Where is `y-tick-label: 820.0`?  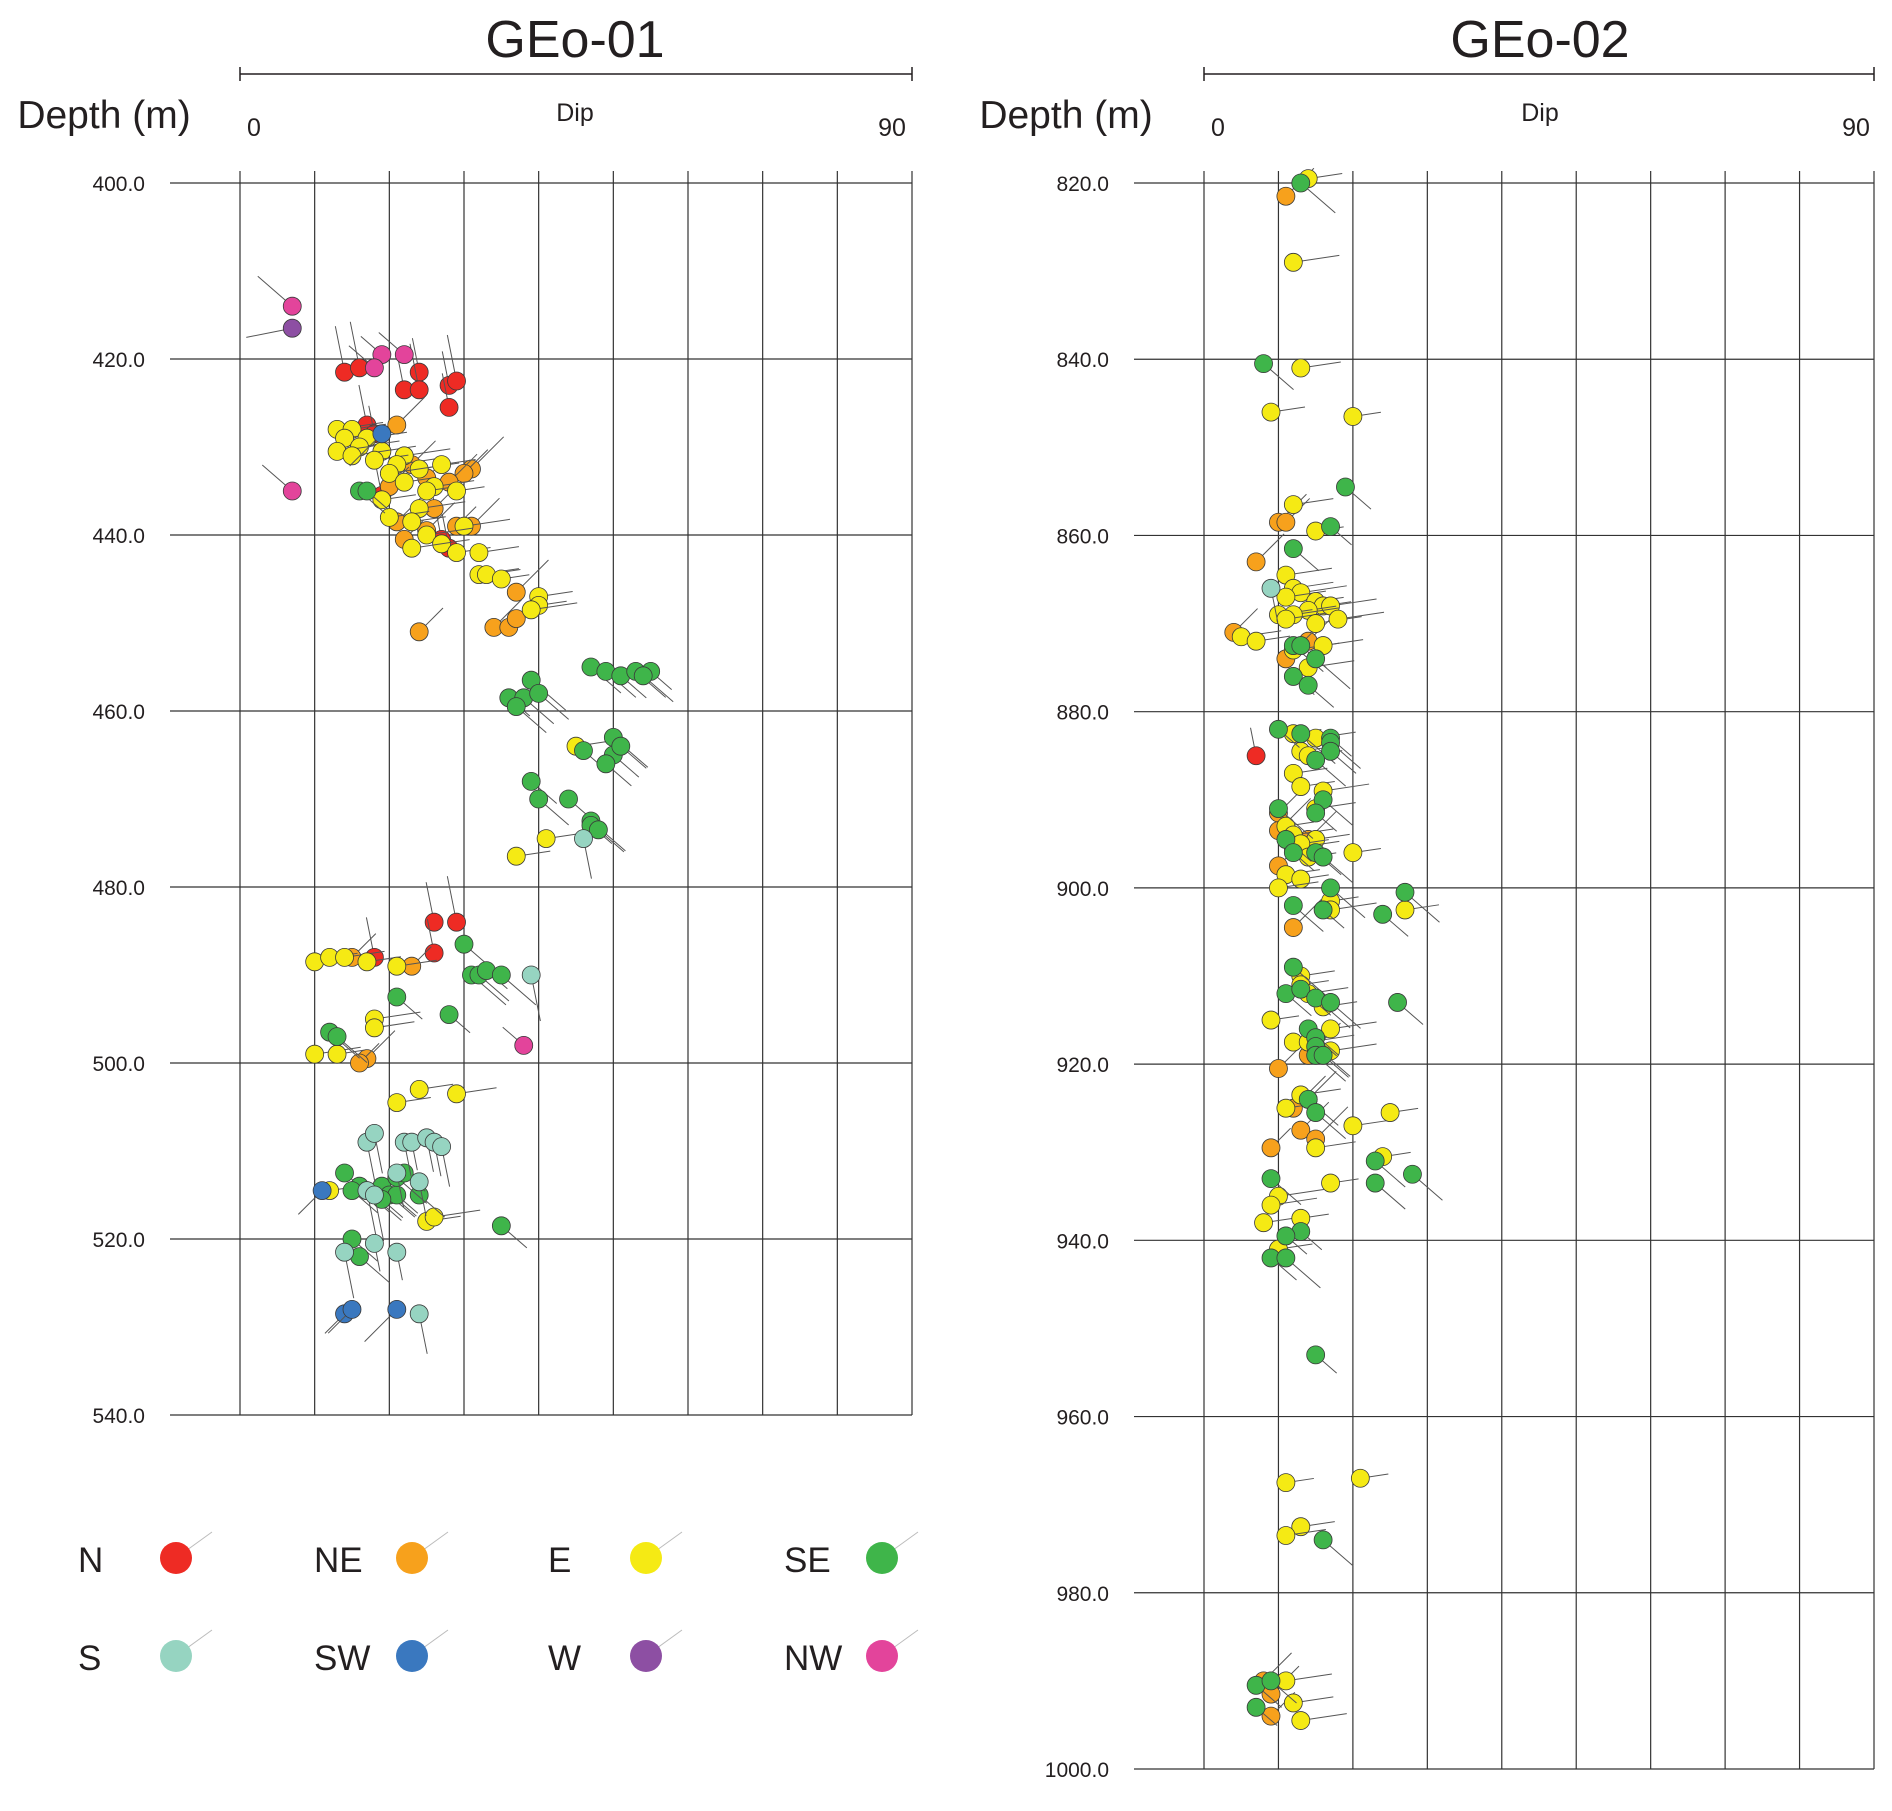
y-tick-label: 820.0 is located at coordinates (1082, 184).